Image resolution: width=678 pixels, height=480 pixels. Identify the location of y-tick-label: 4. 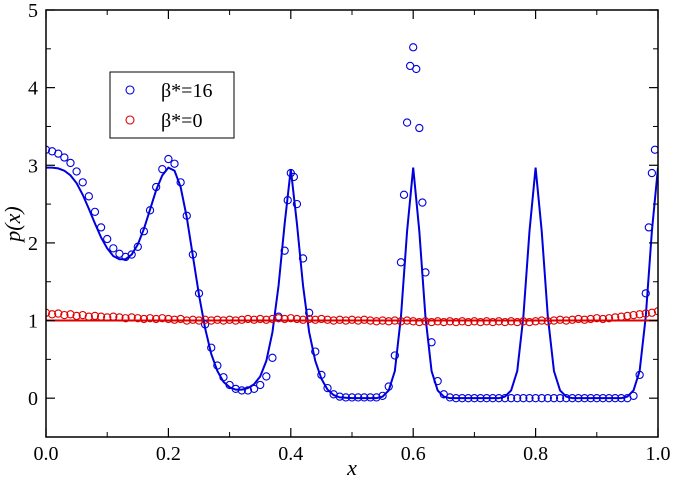
(33, 89).